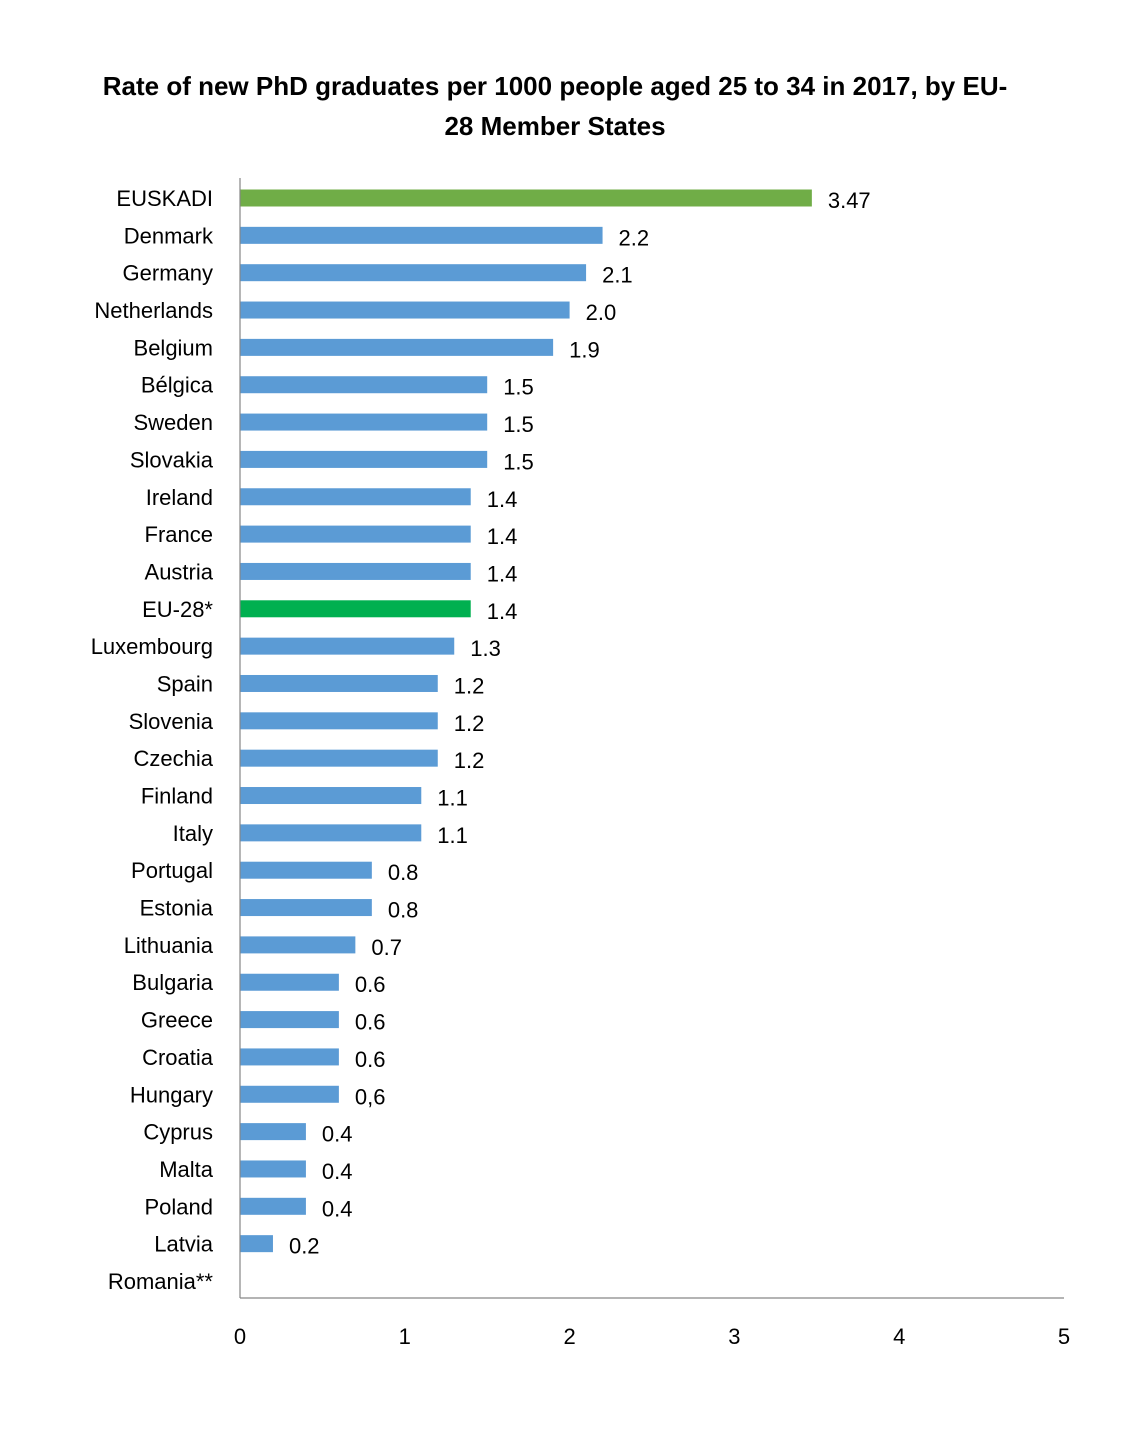 The width and height of the screenshot is (1125, 1442). I want to click on category-label: Bulgaria, so click(172, 982).